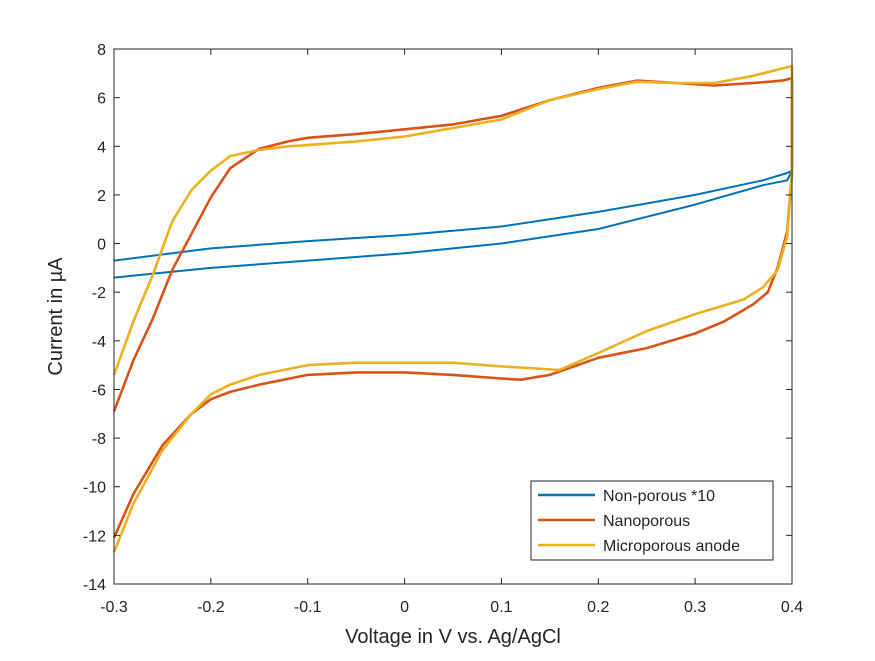  Describe the element at coordinates (308, 607) in the screenshot. I see `x-tick-label: -0.1` at that location.